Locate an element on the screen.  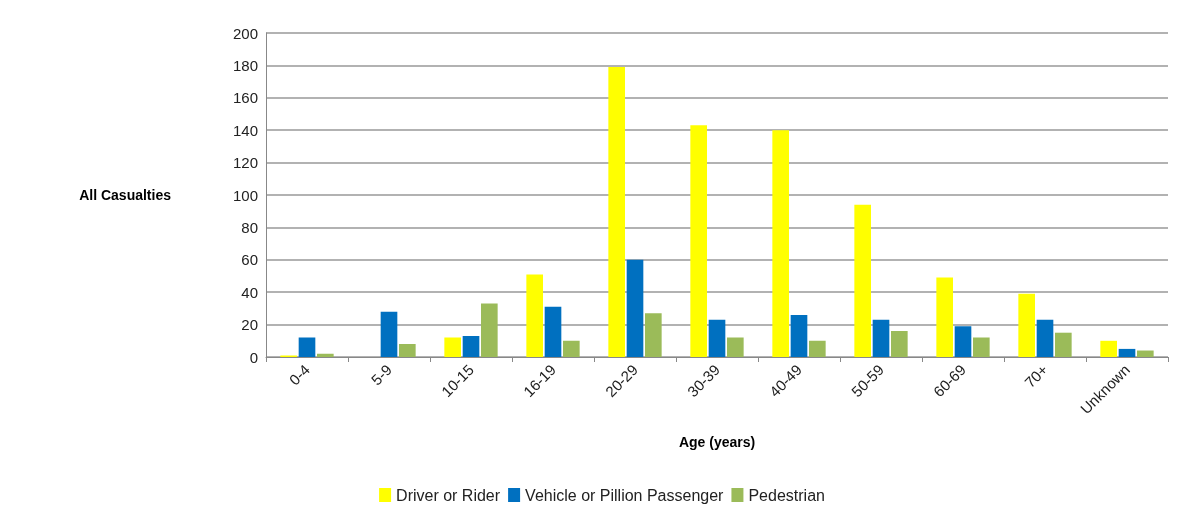
legend-label: Pedestrian is located at coordinates (786, 495).